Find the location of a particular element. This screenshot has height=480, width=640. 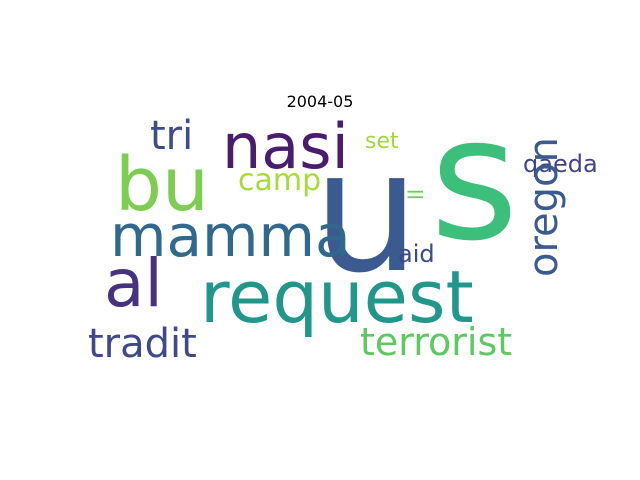

word-bu: bu is located at coordinates (162, 185).